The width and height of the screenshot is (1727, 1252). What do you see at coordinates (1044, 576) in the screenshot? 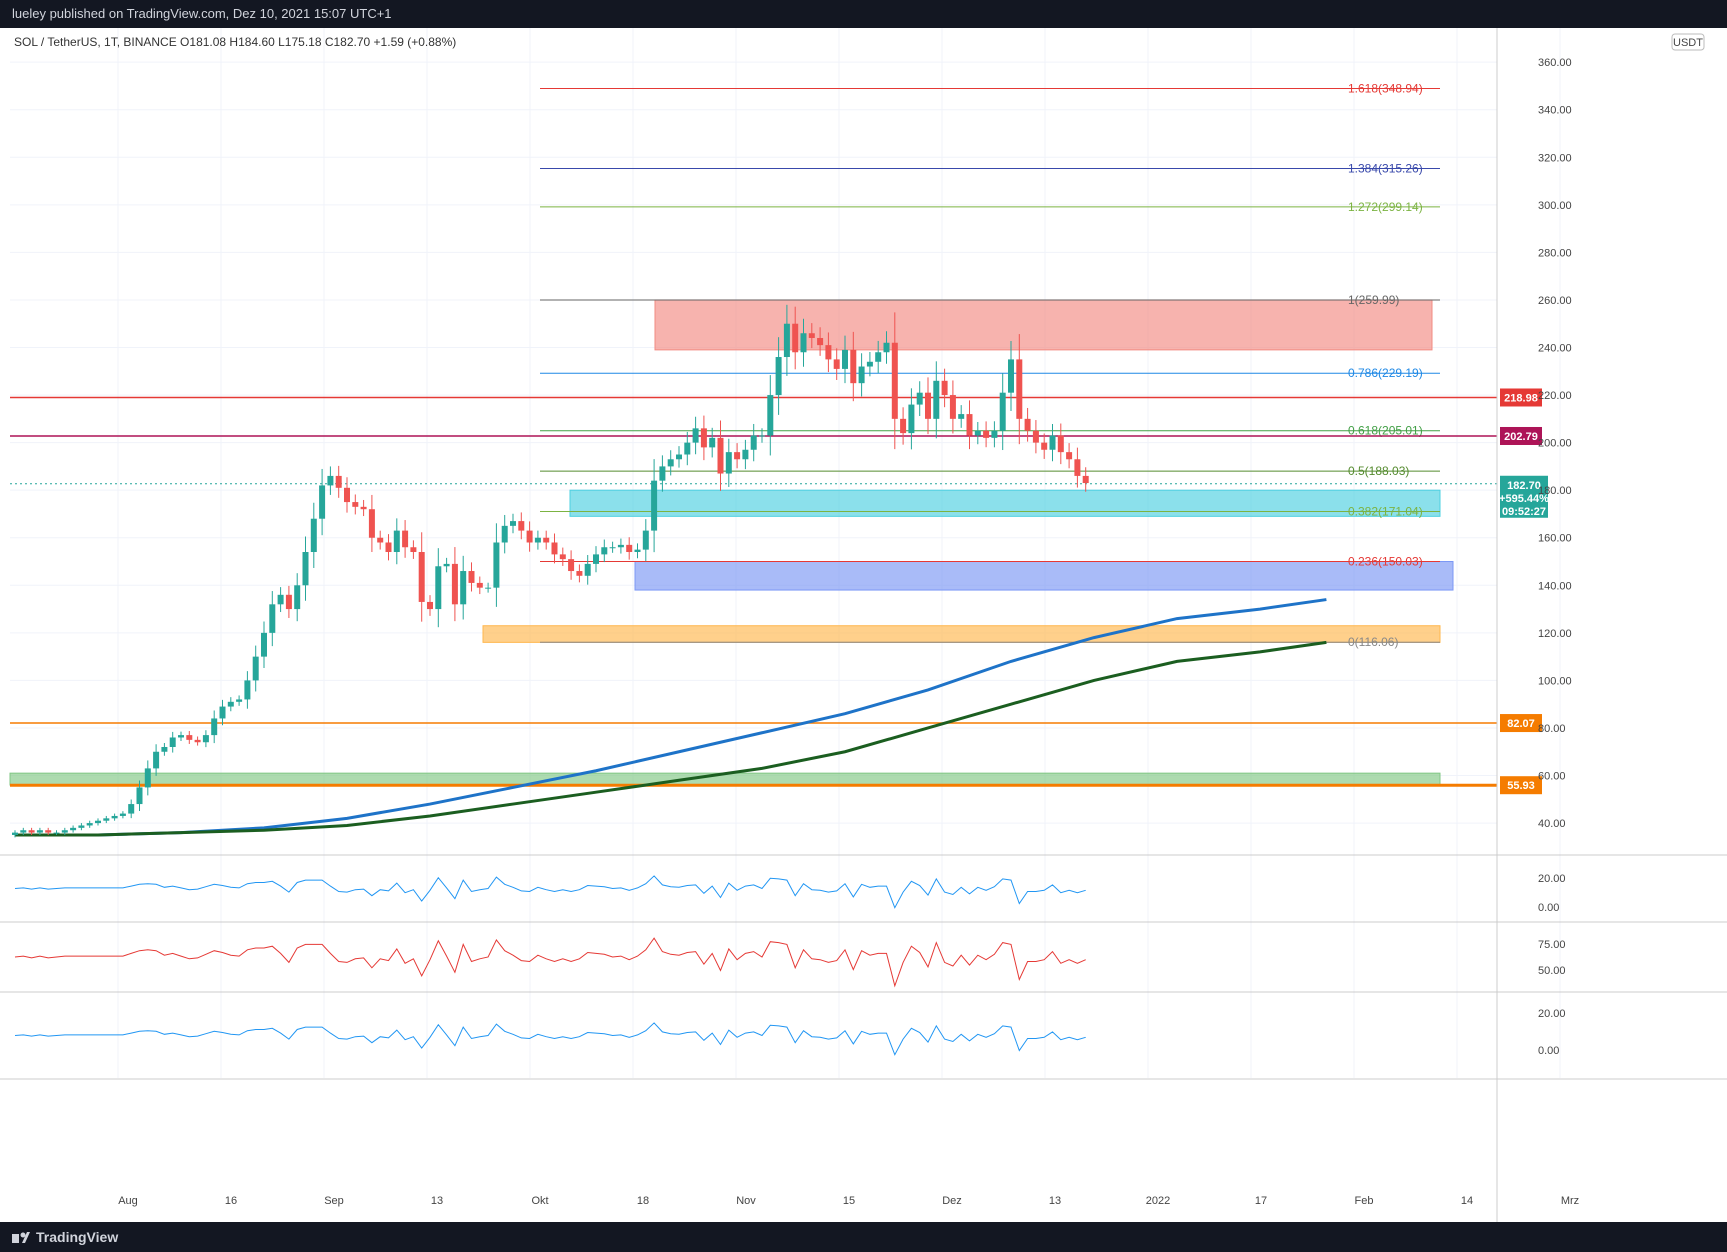
I see `zone-support-blue` at bounding box center [1044, 576].